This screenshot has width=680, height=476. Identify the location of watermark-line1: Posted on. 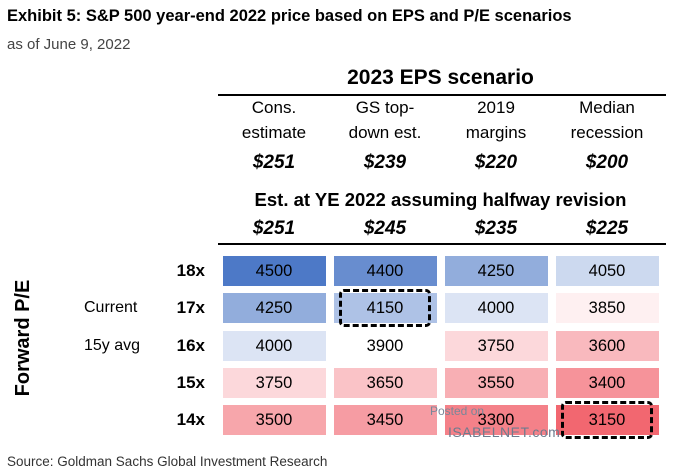
(457, 411).